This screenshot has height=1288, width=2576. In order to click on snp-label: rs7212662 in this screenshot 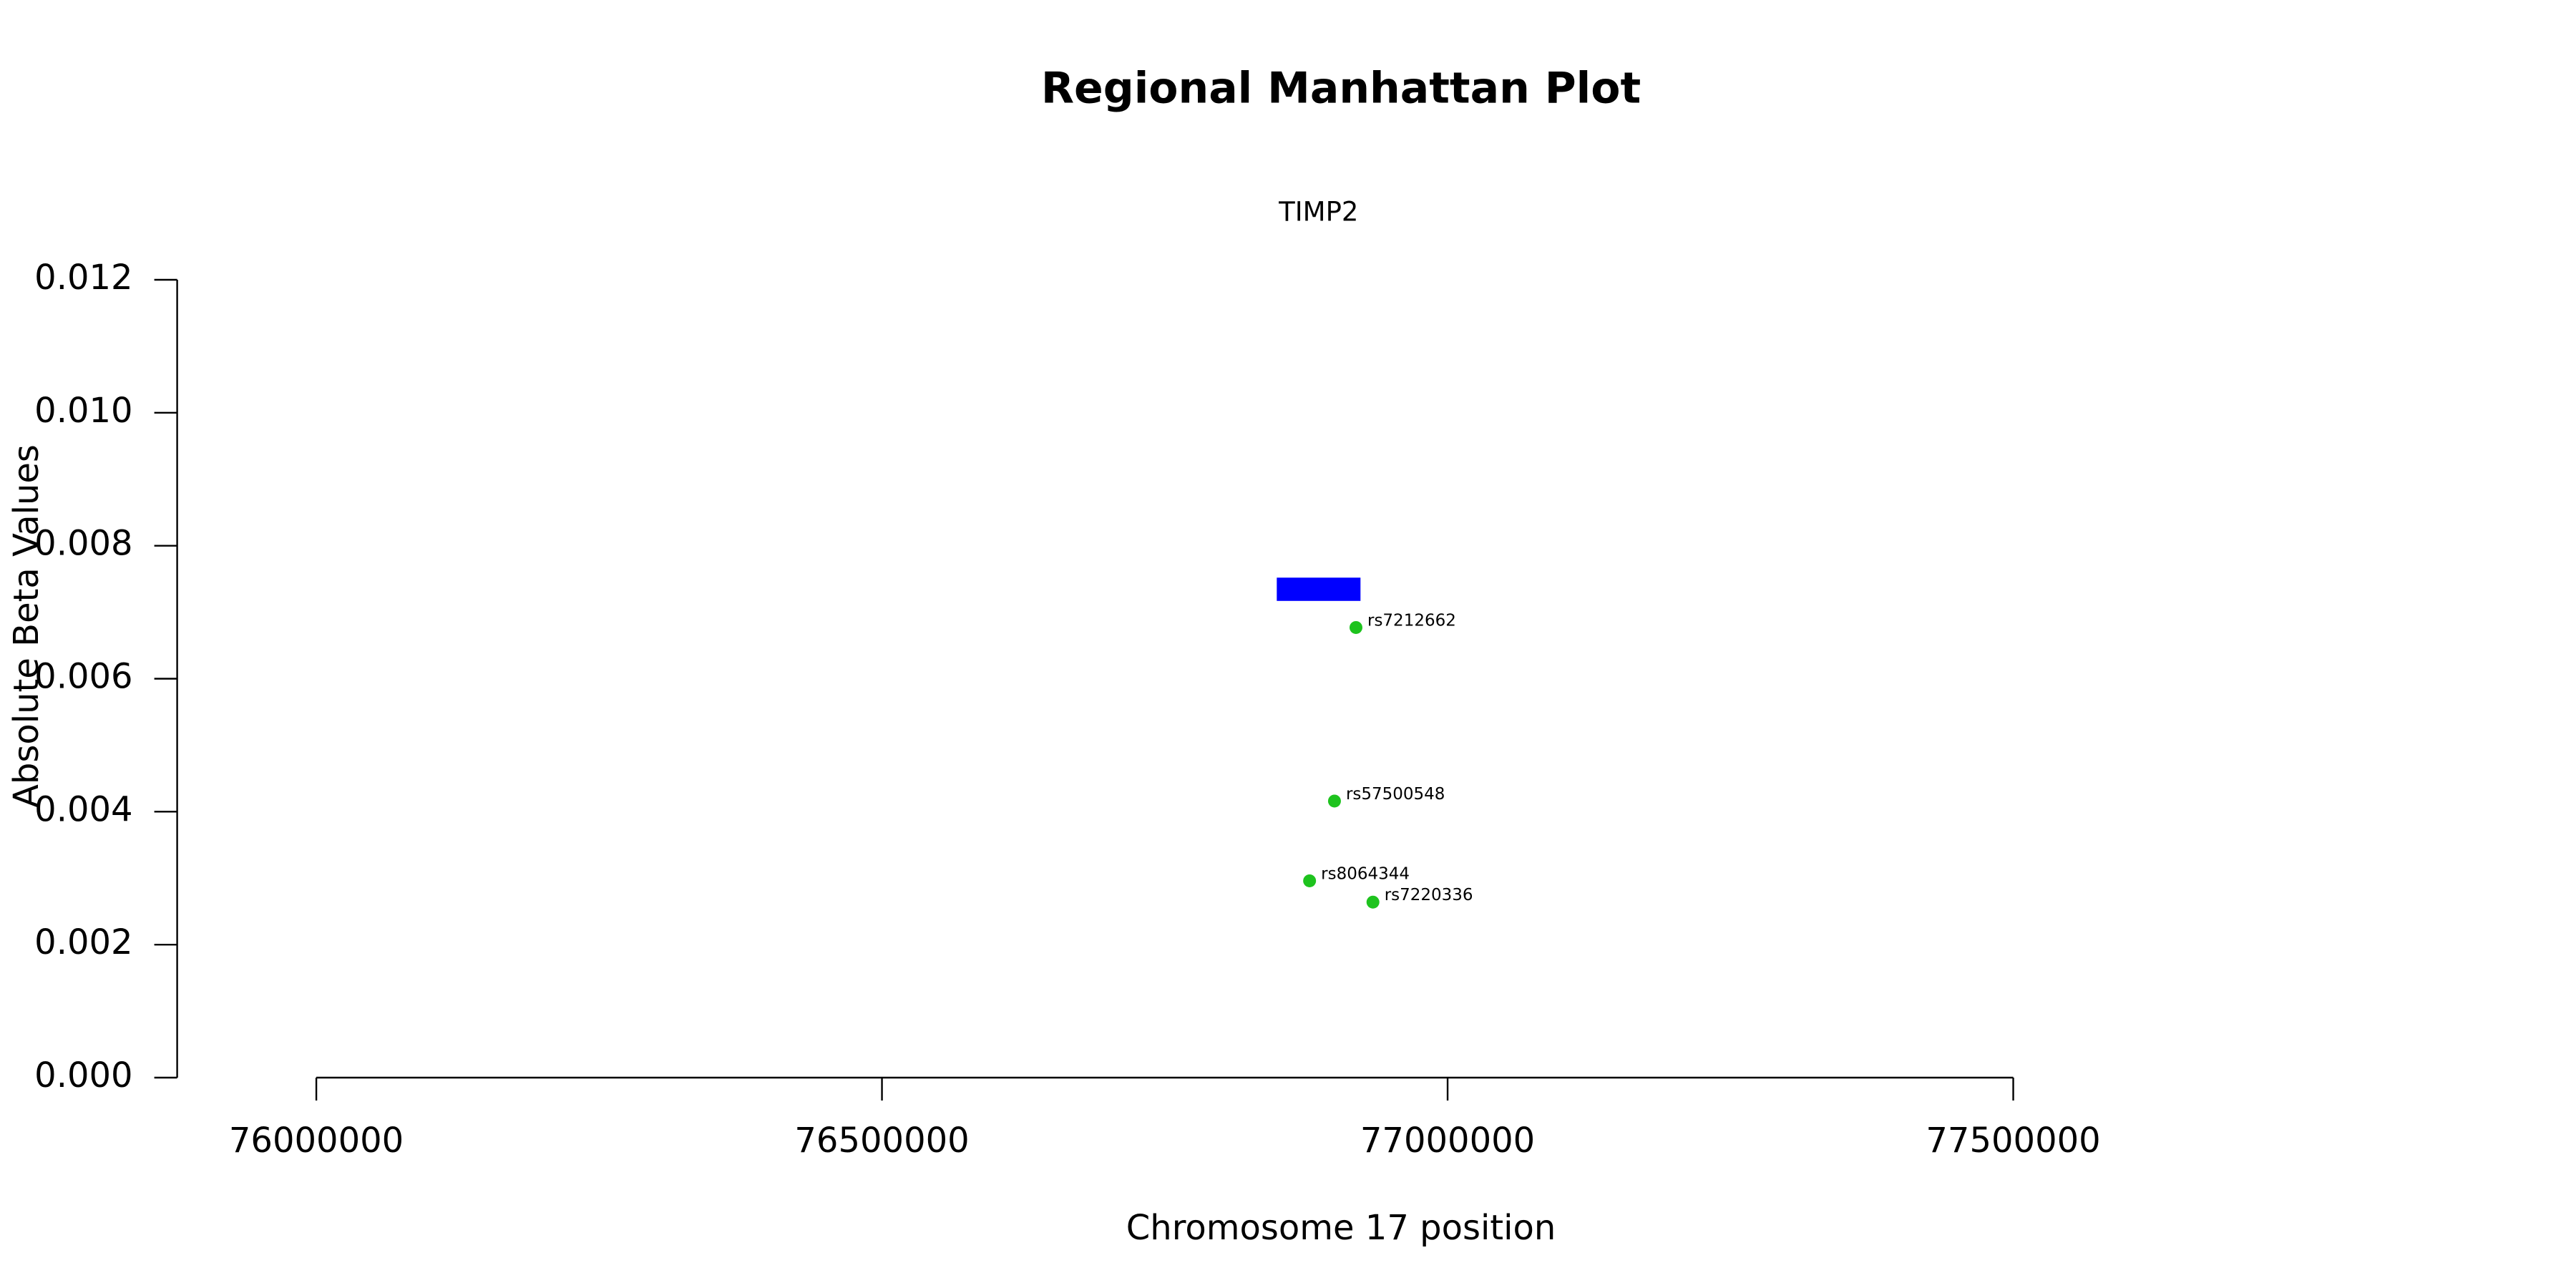, I will do `click(1411, 620)`.